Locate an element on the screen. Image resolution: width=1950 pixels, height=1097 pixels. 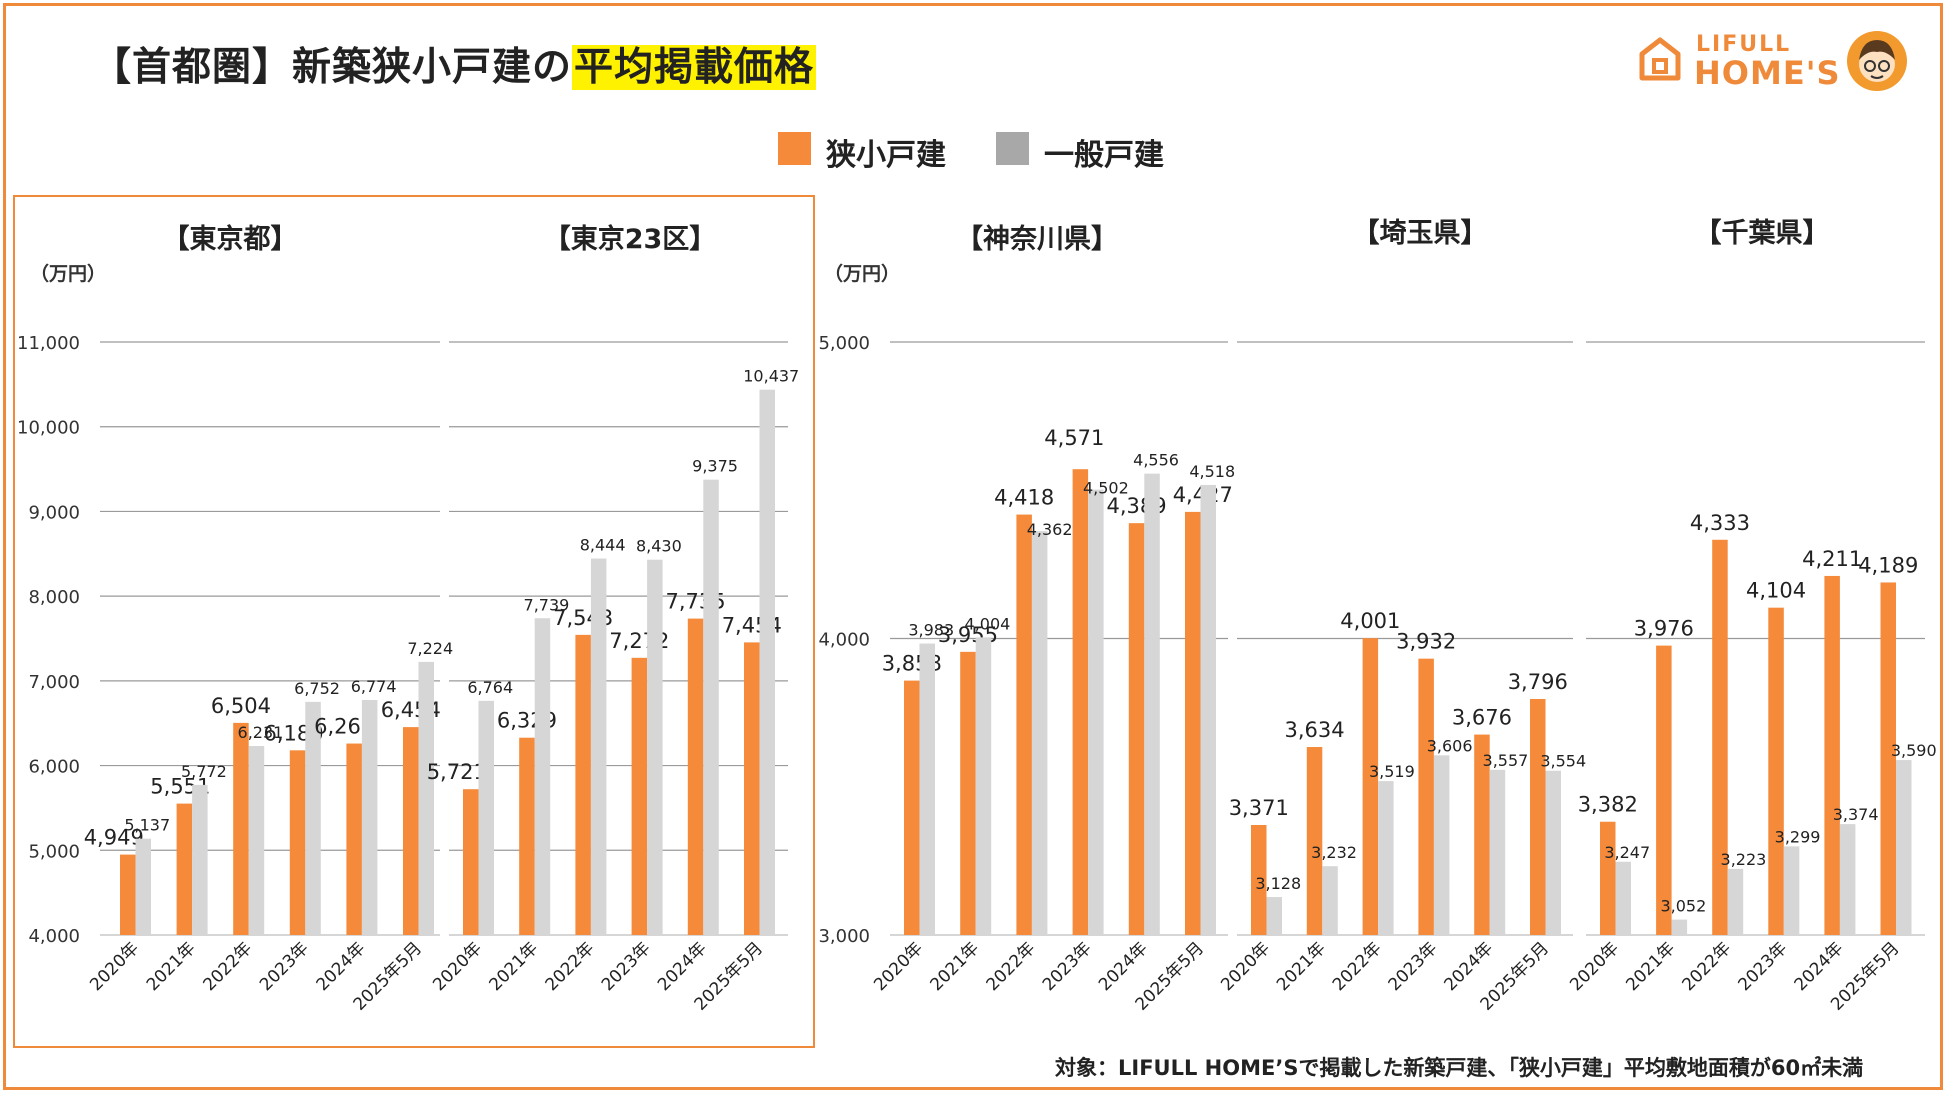
right-axis-unit: （万円） is located at coordinates (862, 273).